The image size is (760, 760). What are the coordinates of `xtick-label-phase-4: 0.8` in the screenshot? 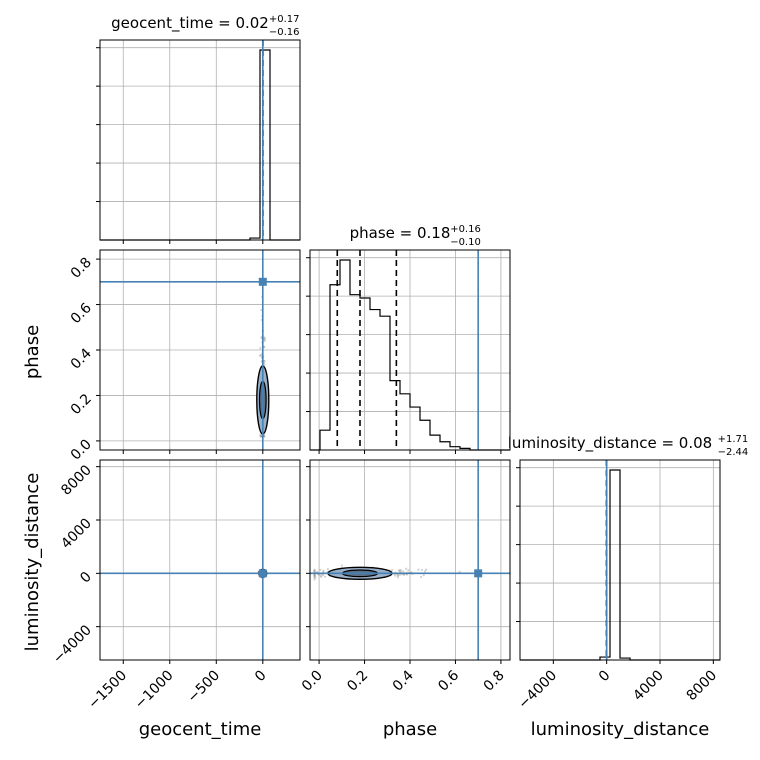 It's located at (494, 681).